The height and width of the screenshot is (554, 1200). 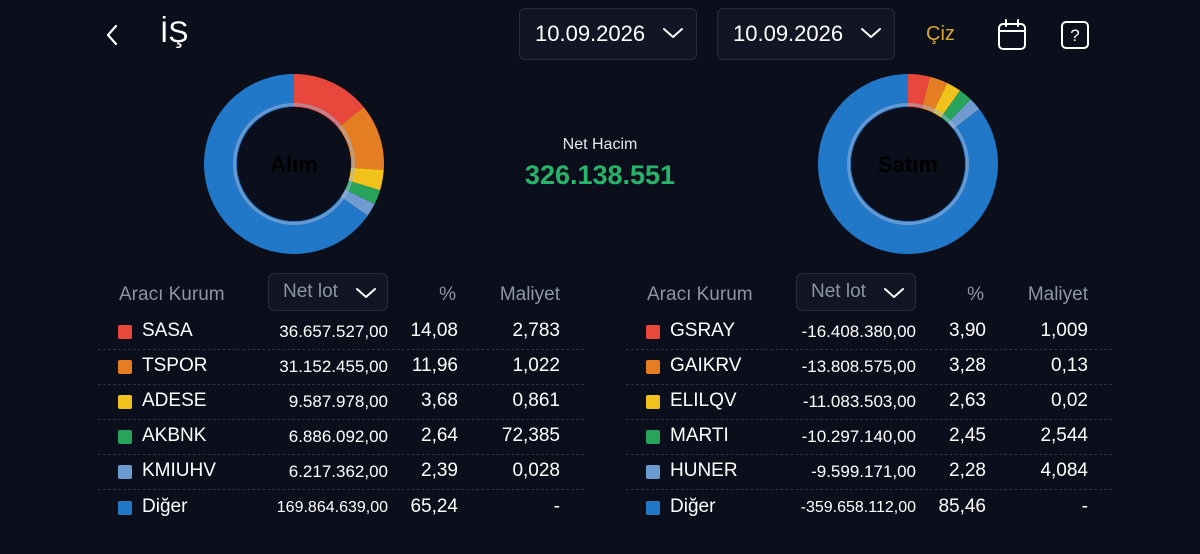 I want to click on start-date-select: 10.09.2026, so click(x=608, y=34).